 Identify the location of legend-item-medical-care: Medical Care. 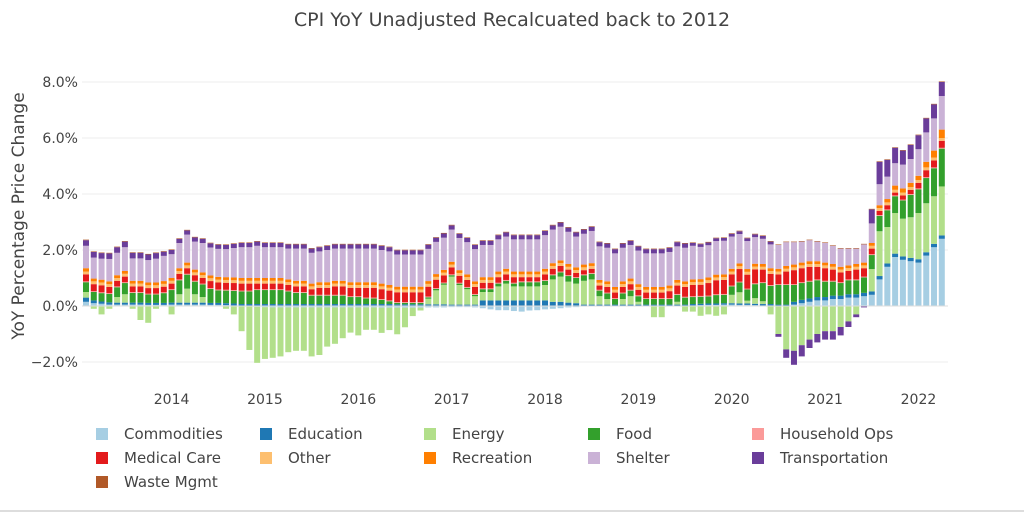
(158, 458).